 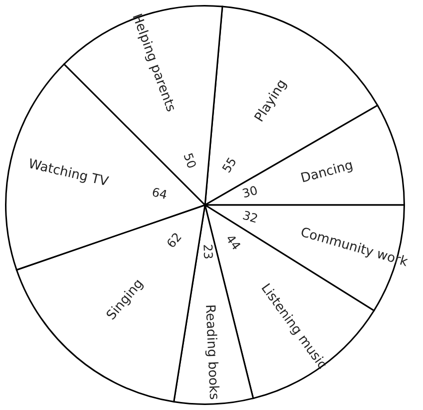 What do you see at coordinates (327, 172) in the screenshot?
I see `slice-label: Dancing` at bounding box center [327, 172].